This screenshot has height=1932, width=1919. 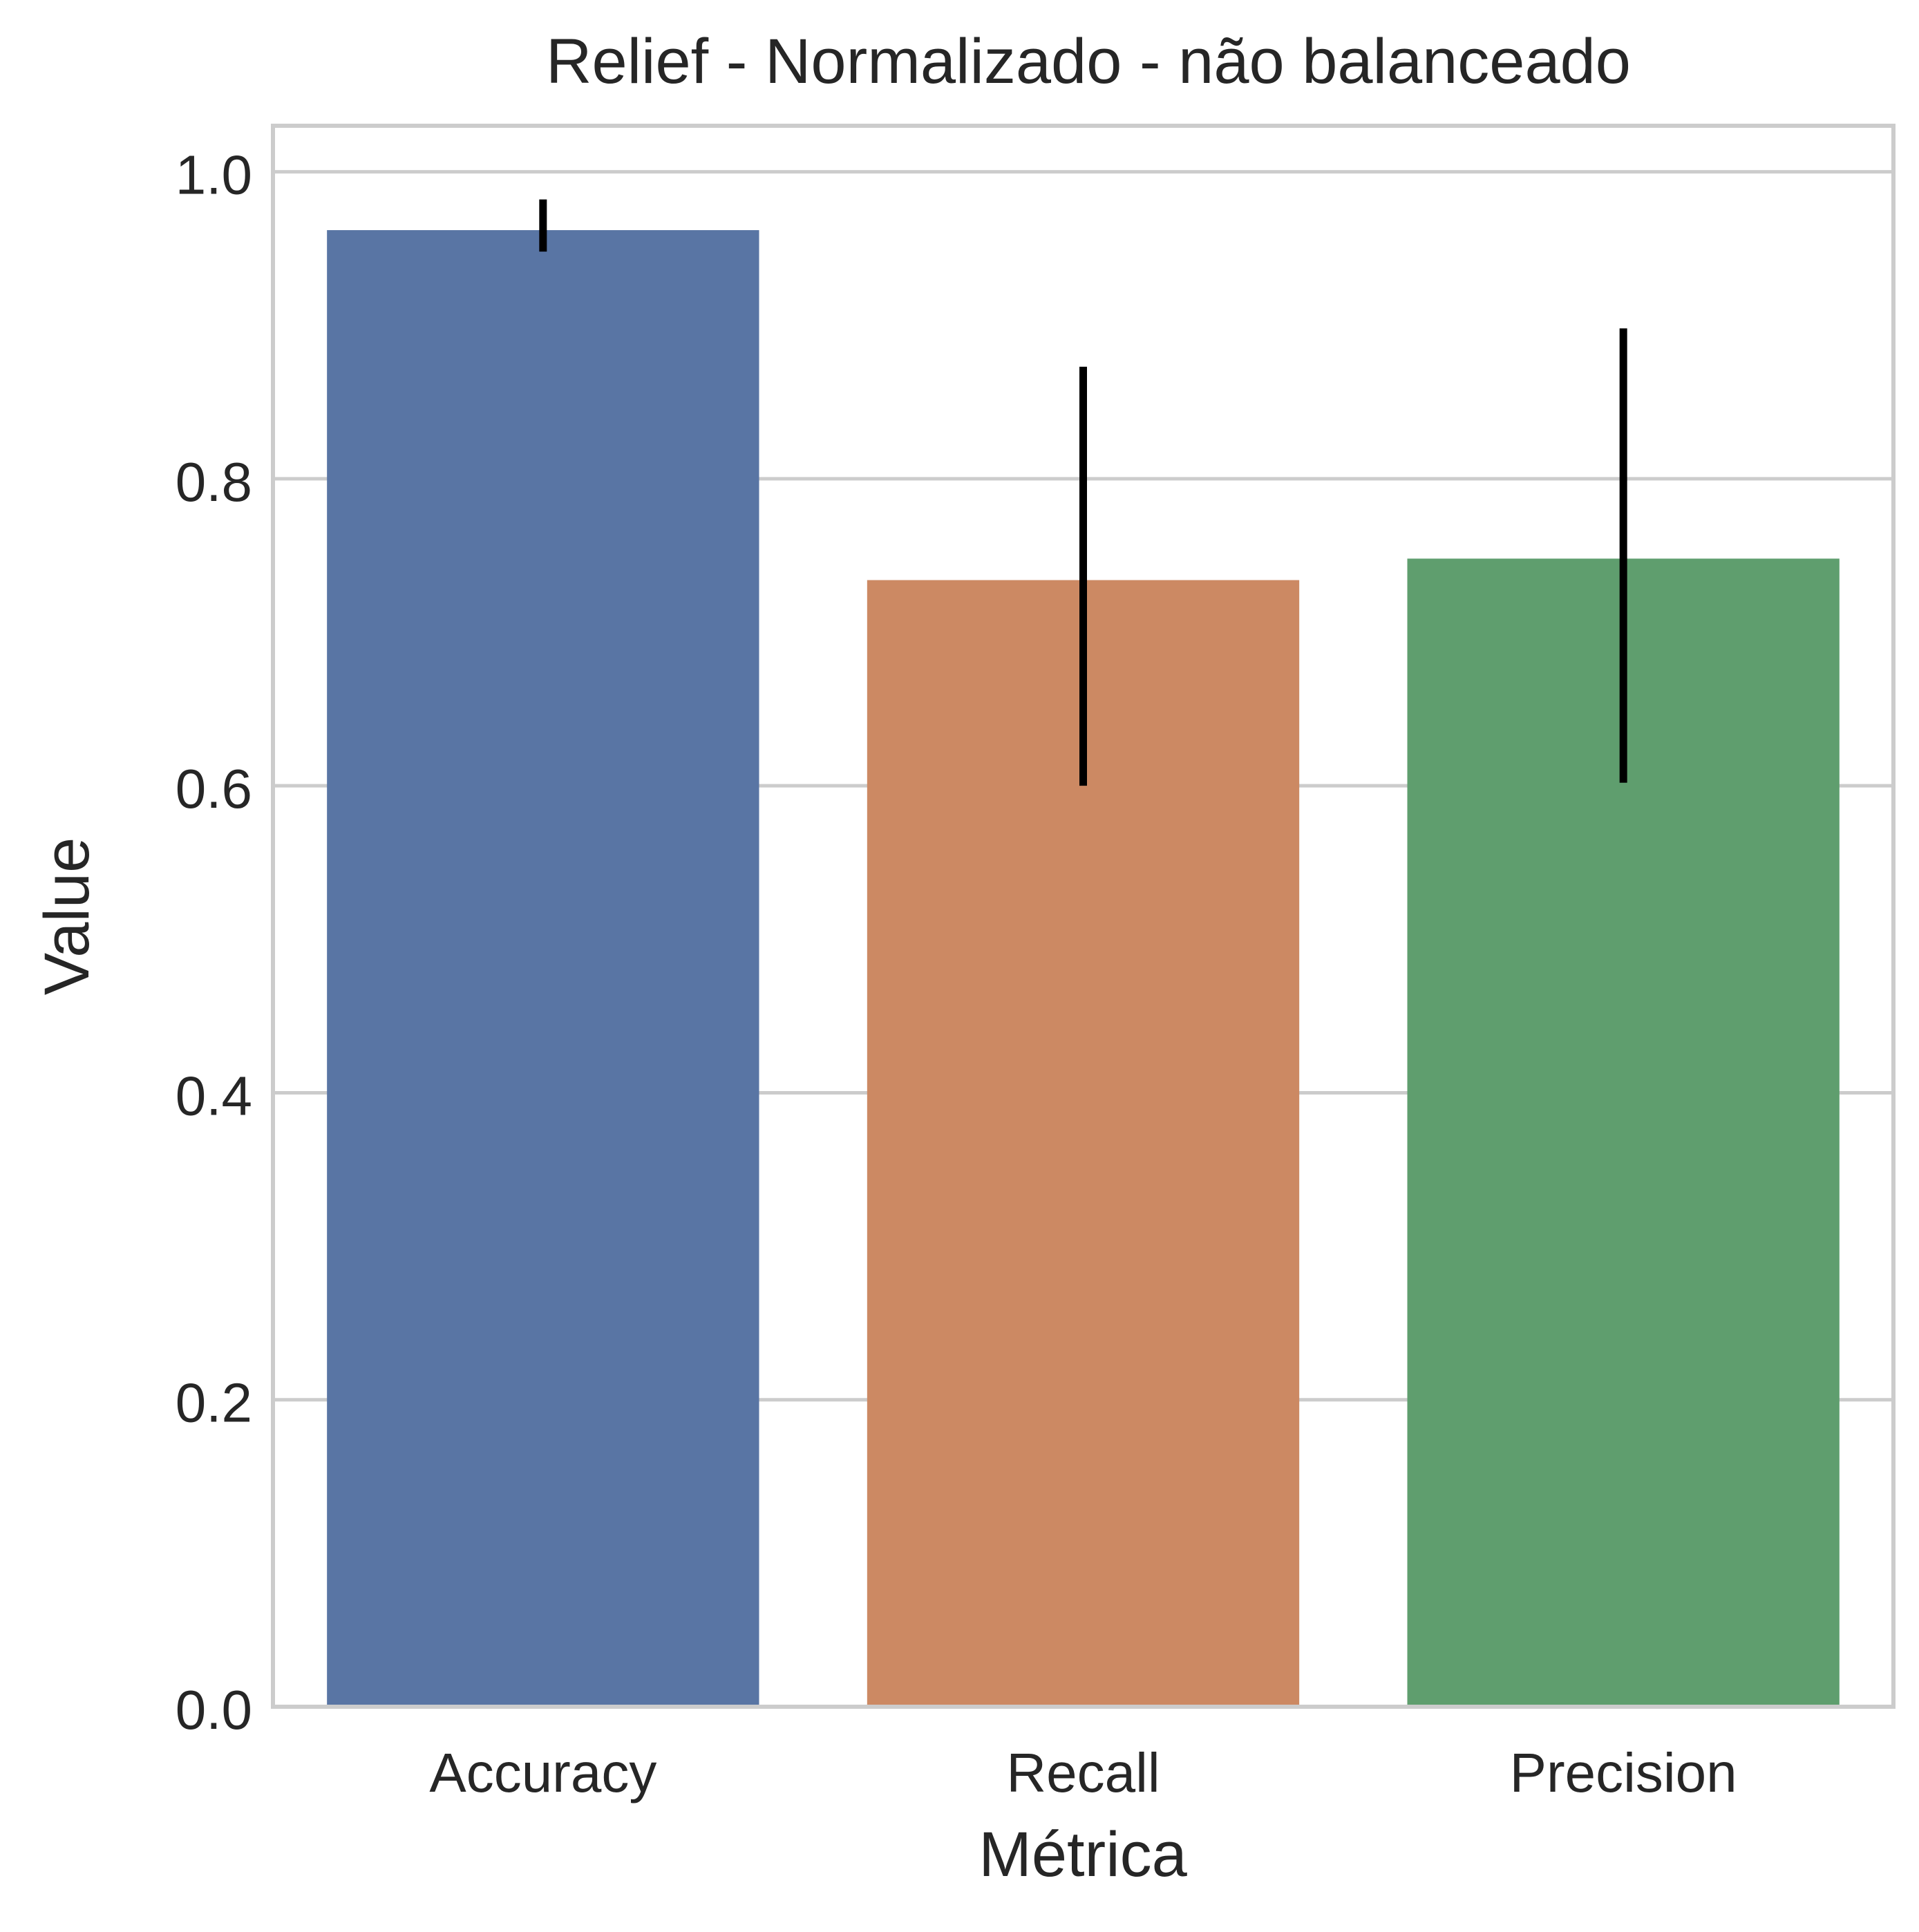 What do you see at coordinates (1083, 1854) in the screenshot?
I see `x-axis-label: Métrica` at bounding box center [1083, 1854].